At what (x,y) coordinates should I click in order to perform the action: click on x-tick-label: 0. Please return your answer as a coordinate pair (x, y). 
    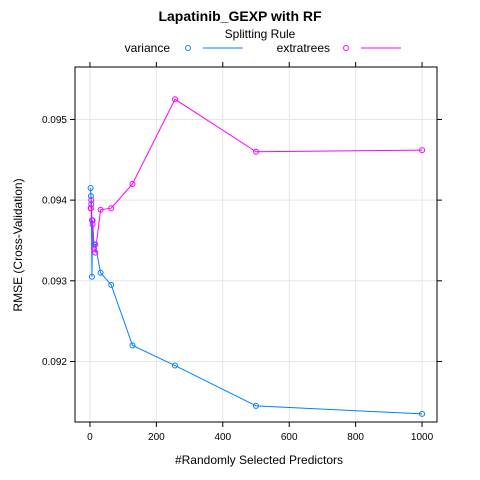
    Looking at the image, I should click on (90, 437).